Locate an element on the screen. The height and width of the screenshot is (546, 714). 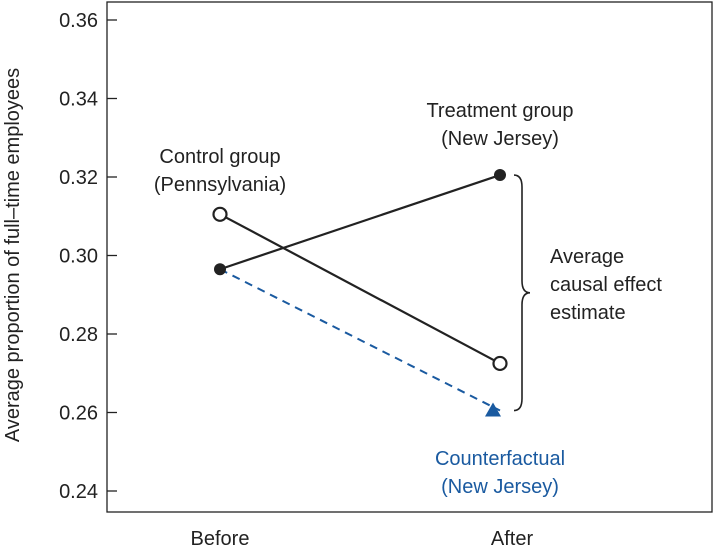
effect-label-line1: Average is located at coordinates (587, 257).